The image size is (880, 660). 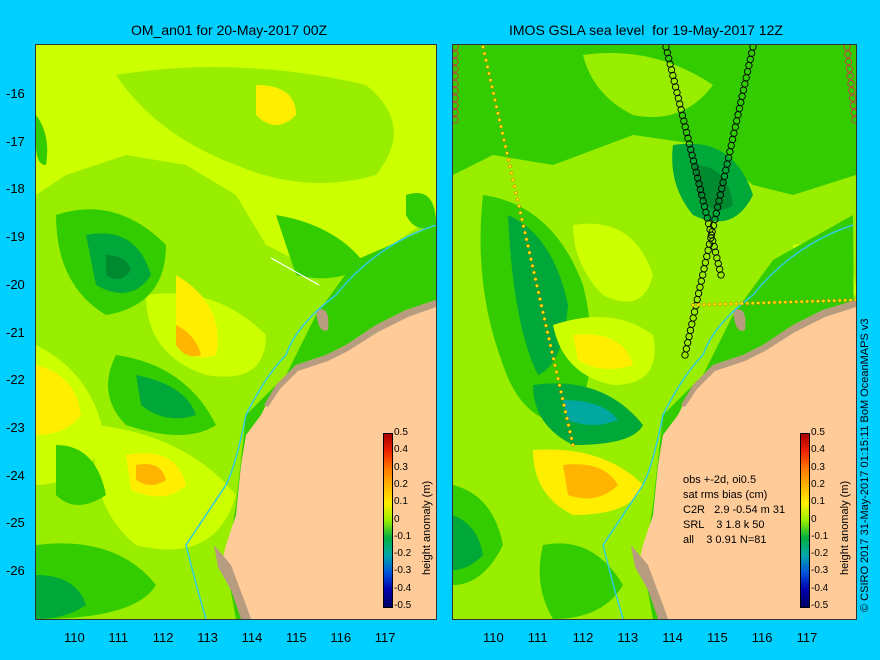 What do you see at coordinates (15, 284) in the screenshot?
I see `lat-tick-label: -20` at bounding box center [15, 284].